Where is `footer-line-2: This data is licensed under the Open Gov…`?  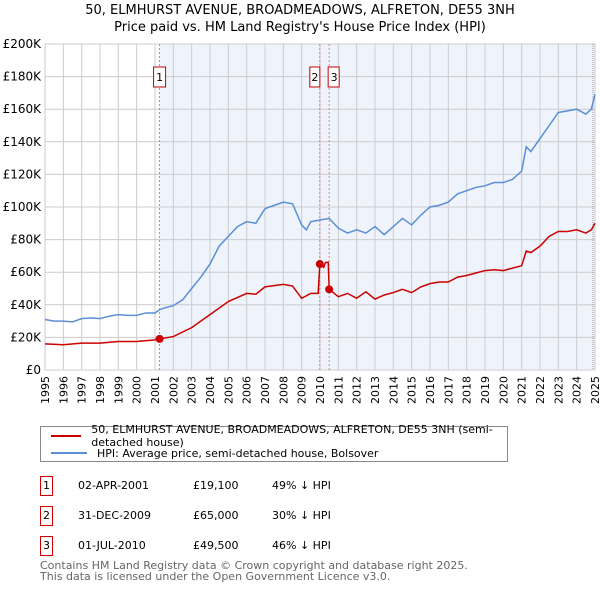
footer-line-2: This data is licensed under the Open Gov… is located at coordinates (215, 576).